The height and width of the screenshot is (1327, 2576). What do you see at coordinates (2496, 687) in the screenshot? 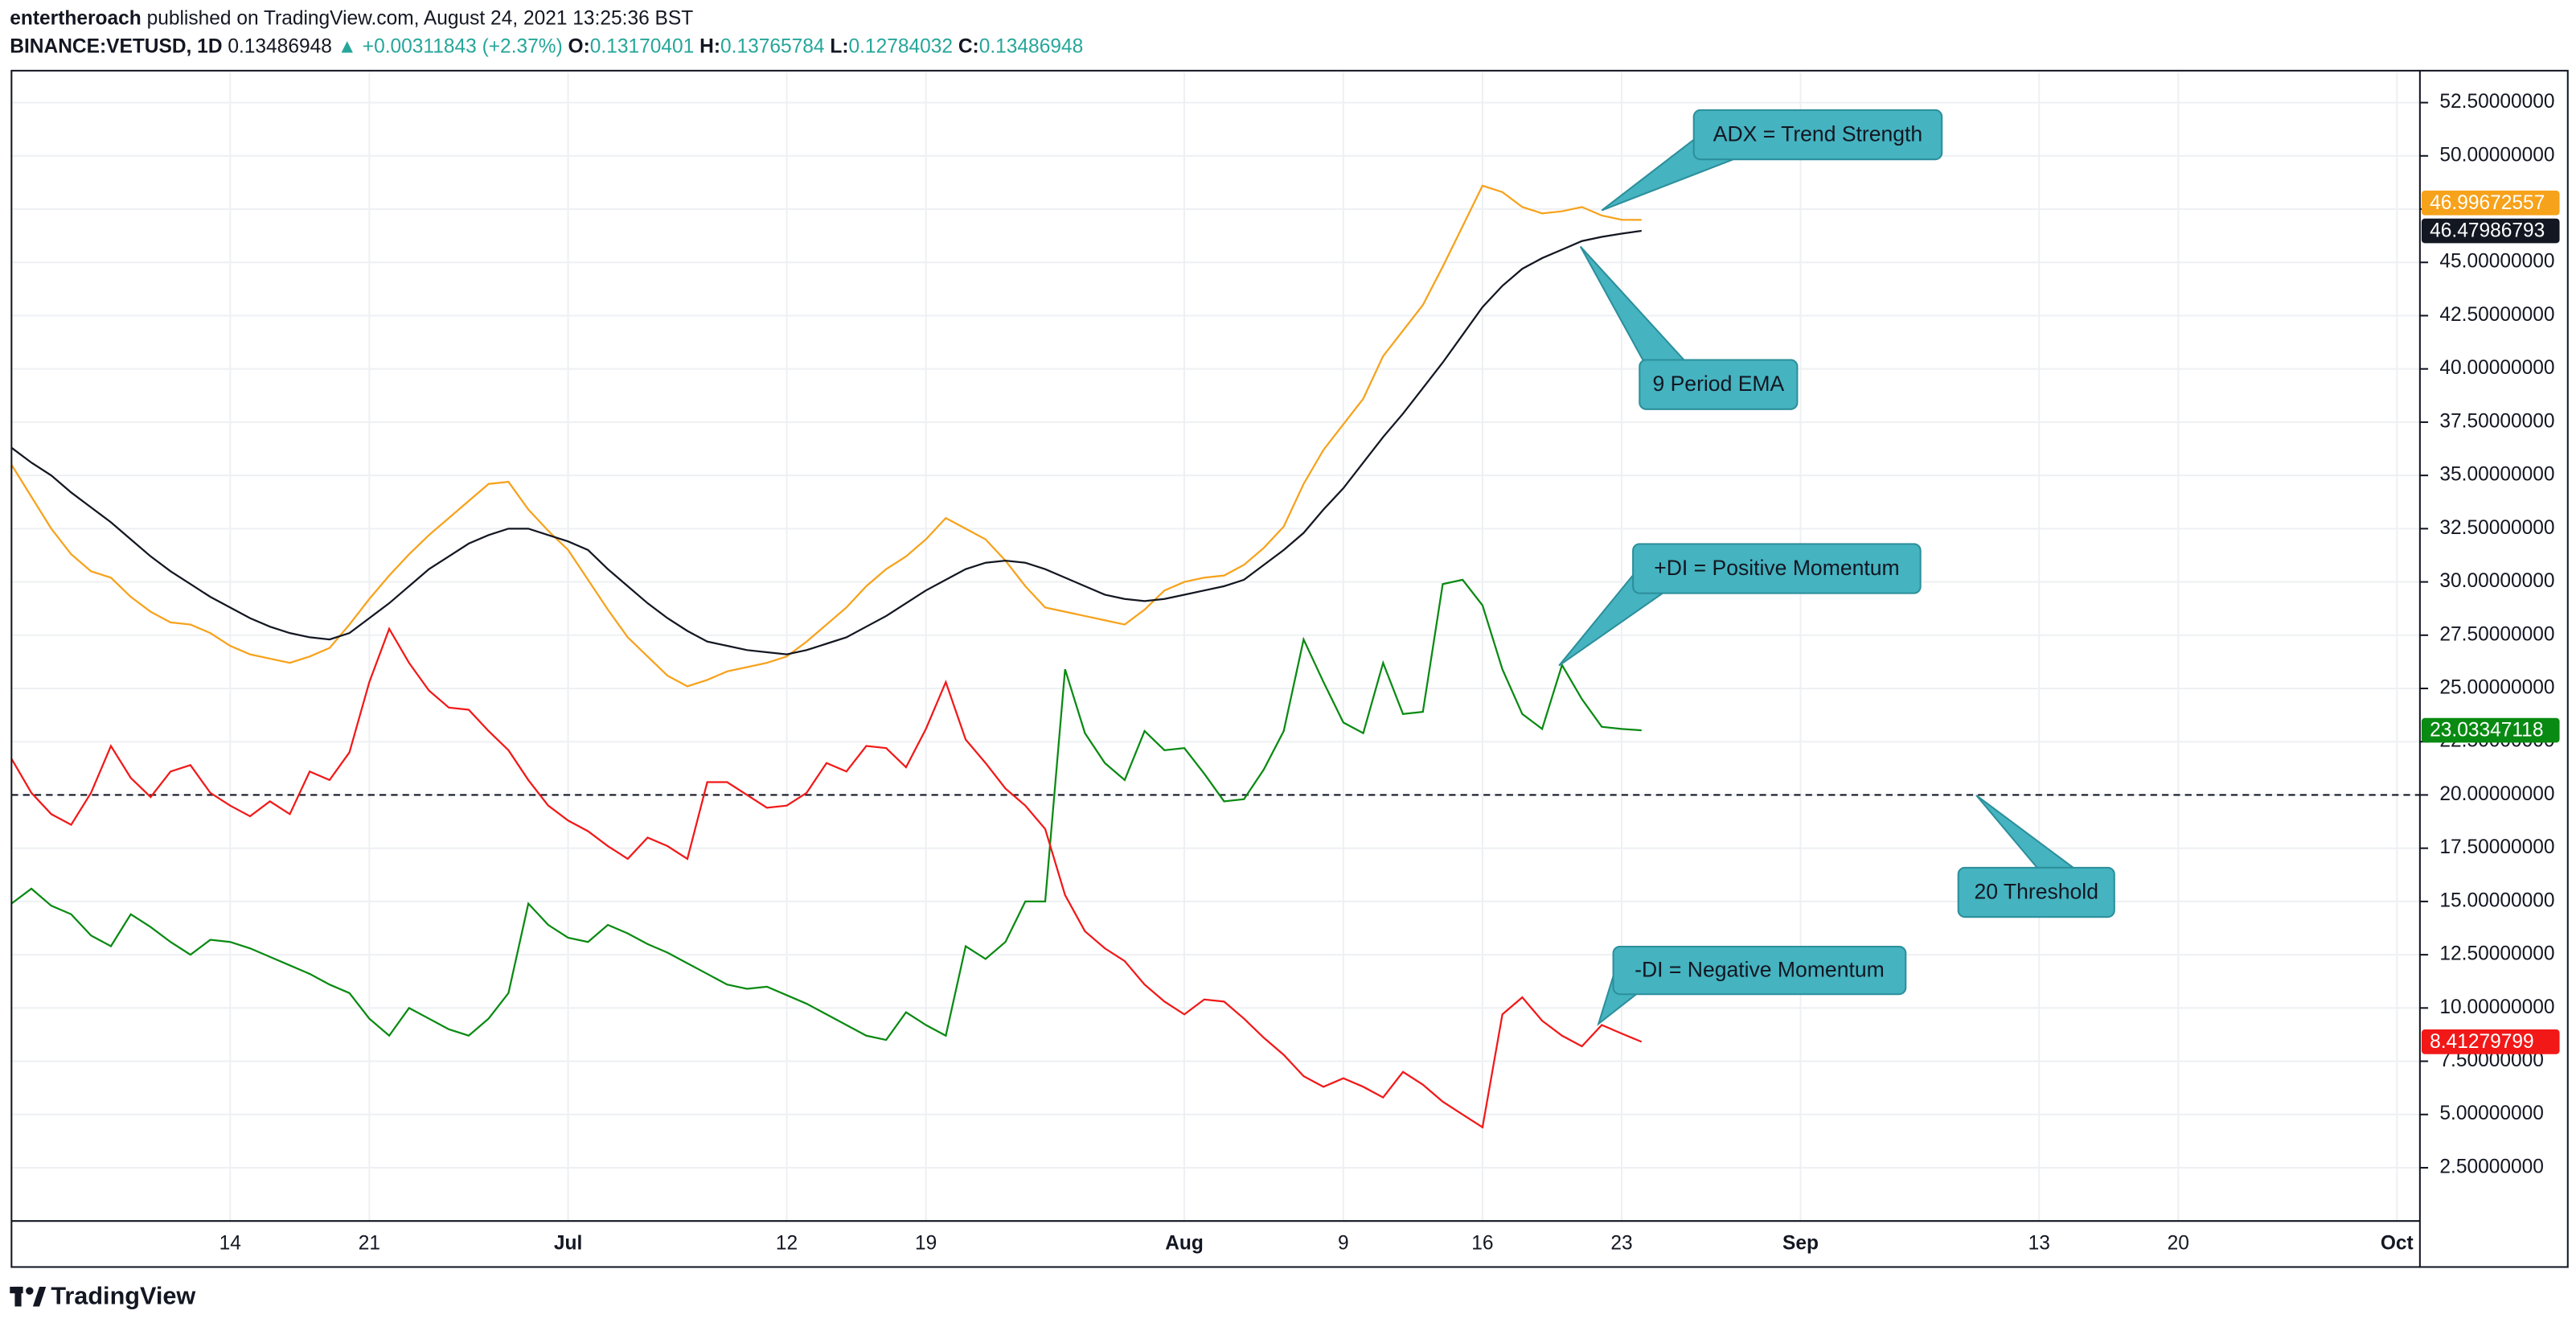
I see `y-tick-label: 25.00000000` at bounding box center [2496, 687].